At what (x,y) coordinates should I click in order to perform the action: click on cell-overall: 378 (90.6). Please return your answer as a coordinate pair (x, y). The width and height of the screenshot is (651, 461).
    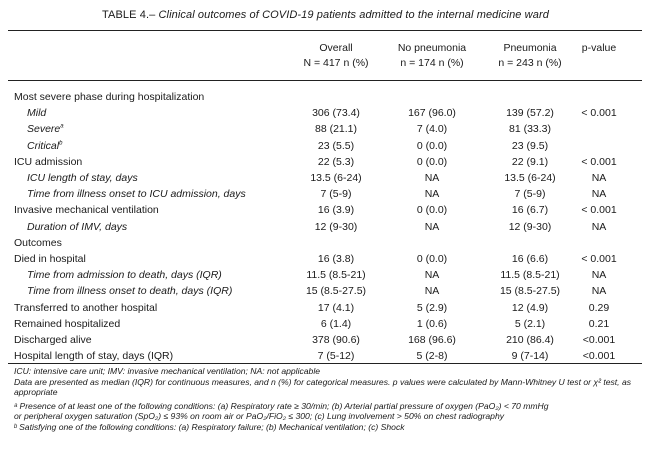
    Looking at the image, I should click on (336, 340).